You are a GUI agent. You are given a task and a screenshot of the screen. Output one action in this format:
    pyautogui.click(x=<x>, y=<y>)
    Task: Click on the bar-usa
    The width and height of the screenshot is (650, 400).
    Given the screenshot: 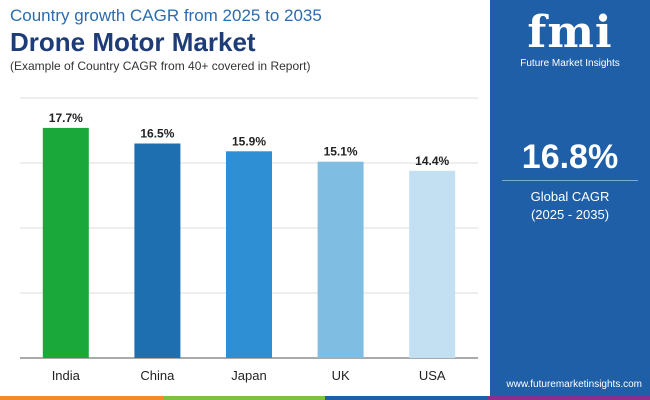 What is the action you would take?
    pyautogui.click(x=432, y=264)
    